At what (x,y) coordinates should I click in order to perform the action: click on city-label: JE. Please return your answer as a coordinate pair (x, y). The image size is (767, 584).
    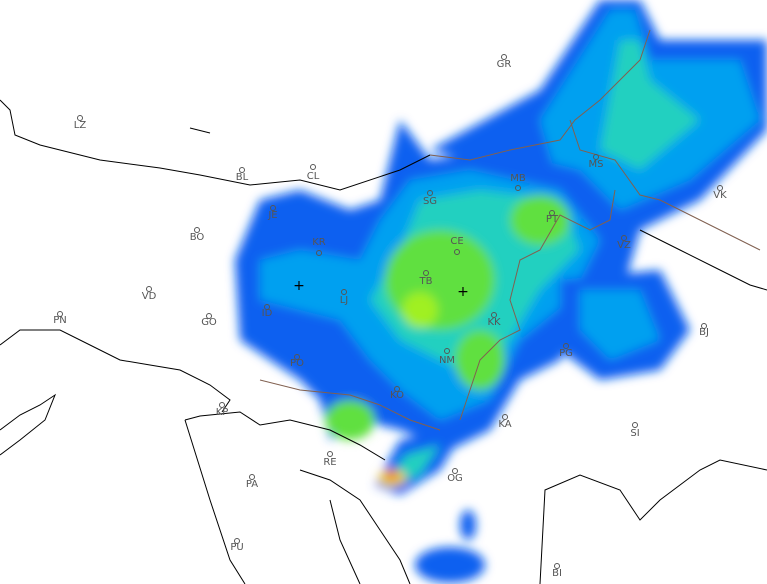
    Looking at the image, I should click on (273, 215).